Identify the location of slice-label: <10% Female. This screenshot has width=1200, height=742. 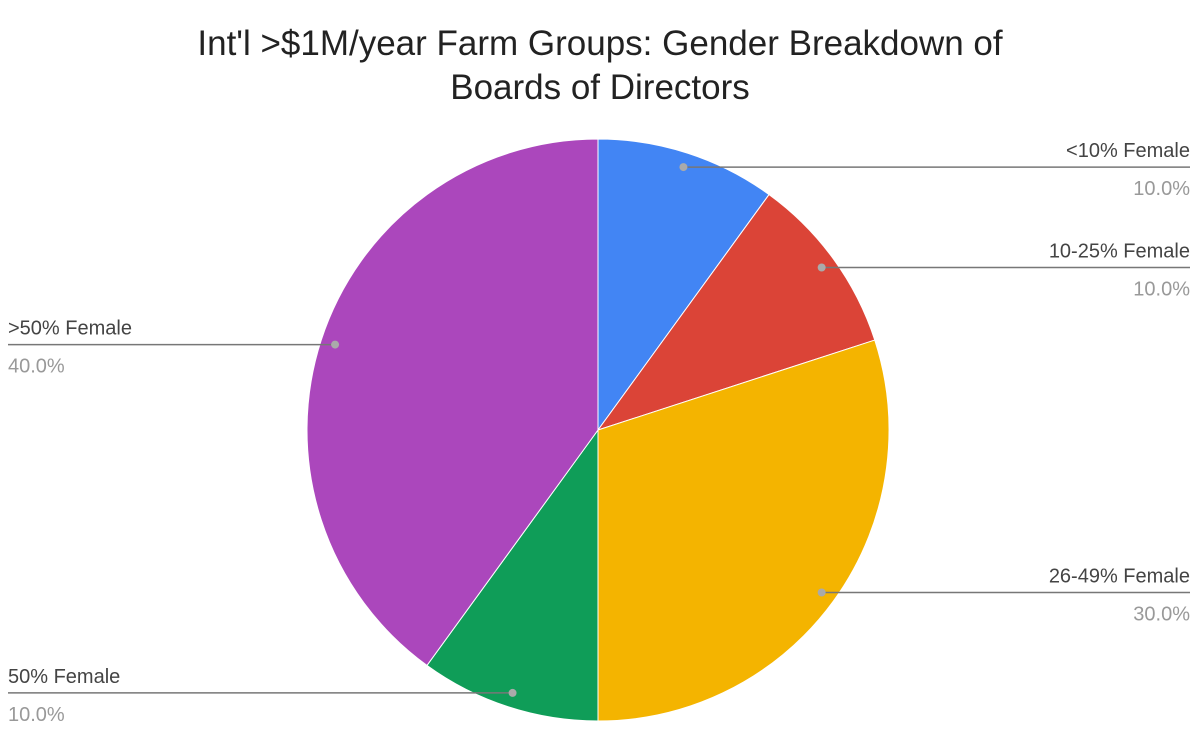
(1128, 151).